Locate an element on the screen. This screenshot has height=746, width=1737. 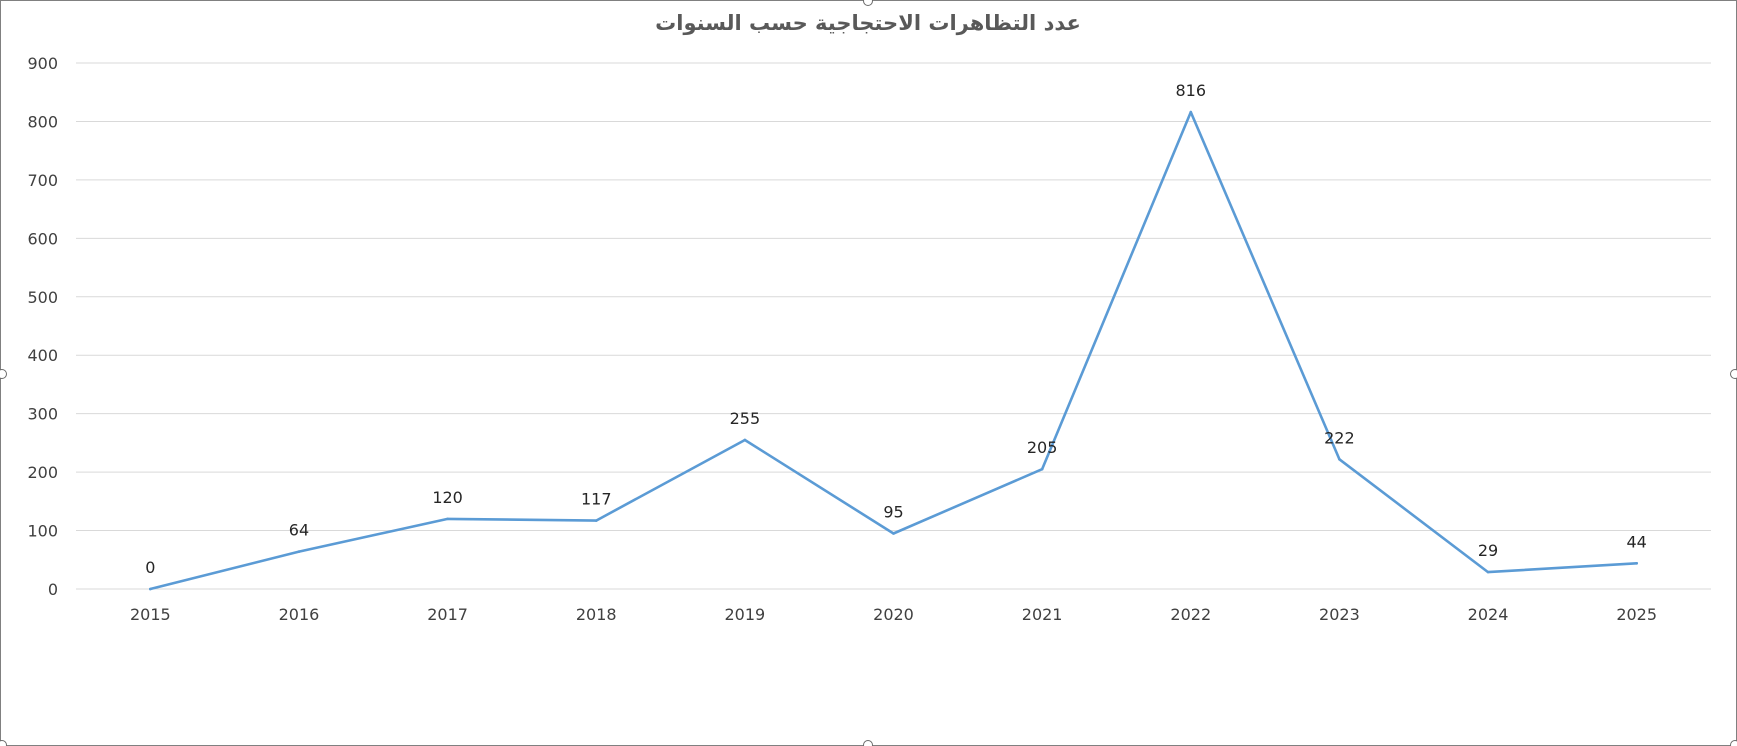
x-tick-label: 2023 is located at coordinates (1339, 614).